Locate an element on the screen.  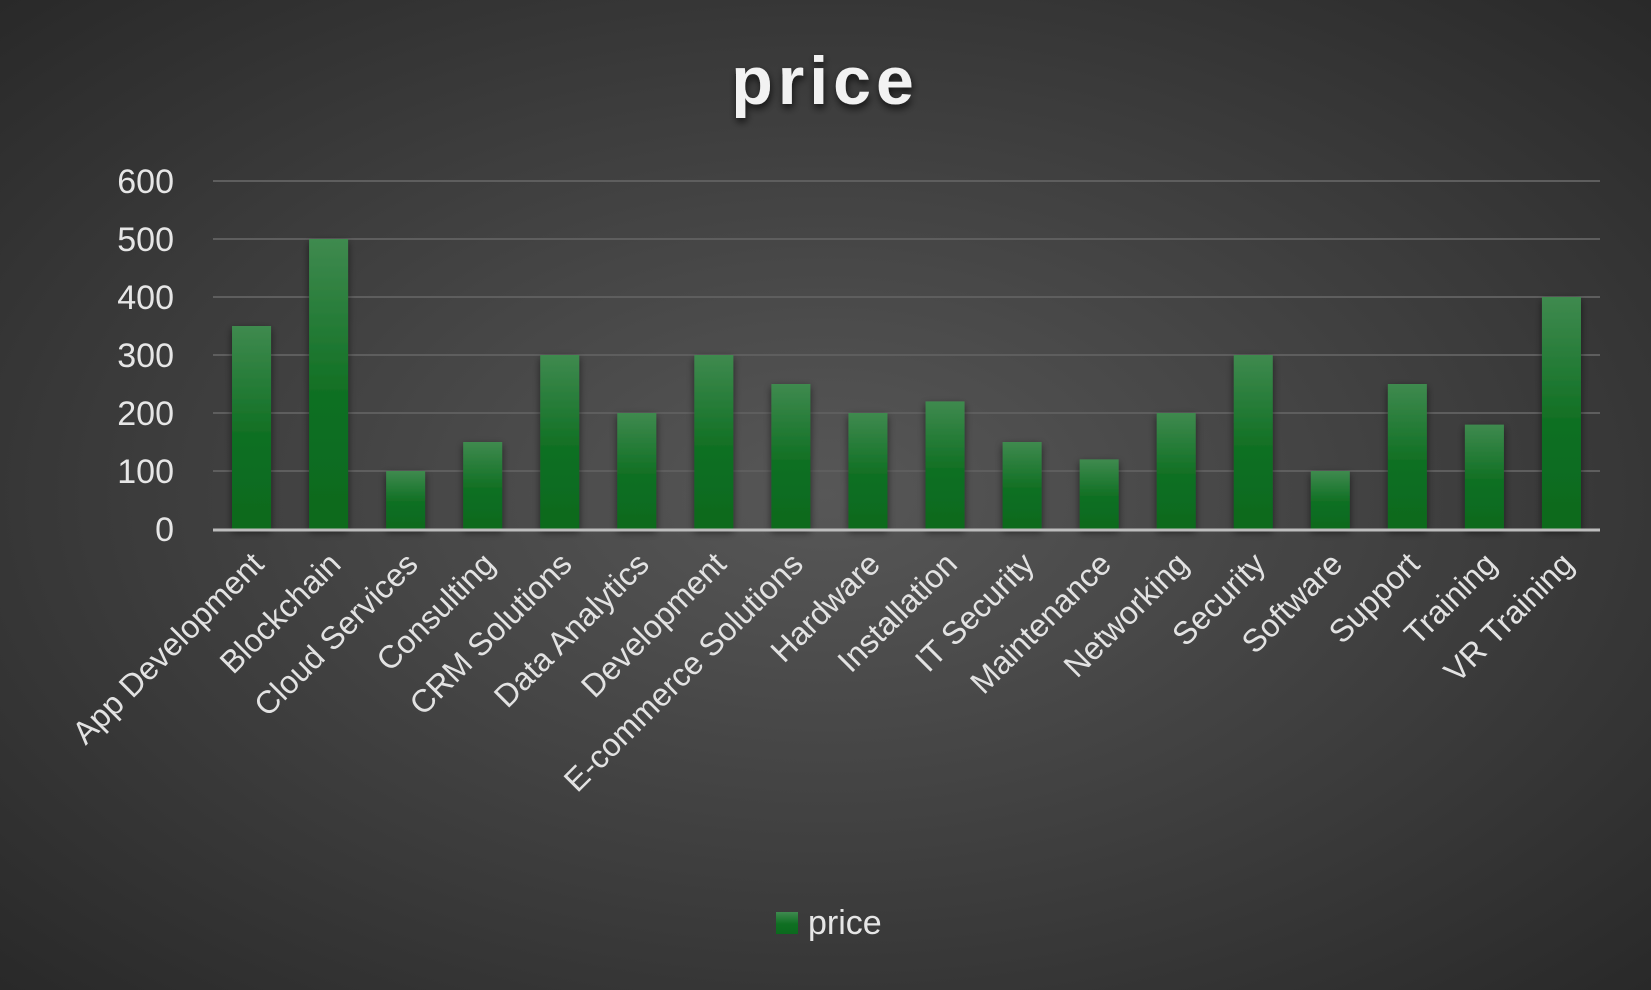
y-tick-label: 0 is located at coordinates (164, 530).